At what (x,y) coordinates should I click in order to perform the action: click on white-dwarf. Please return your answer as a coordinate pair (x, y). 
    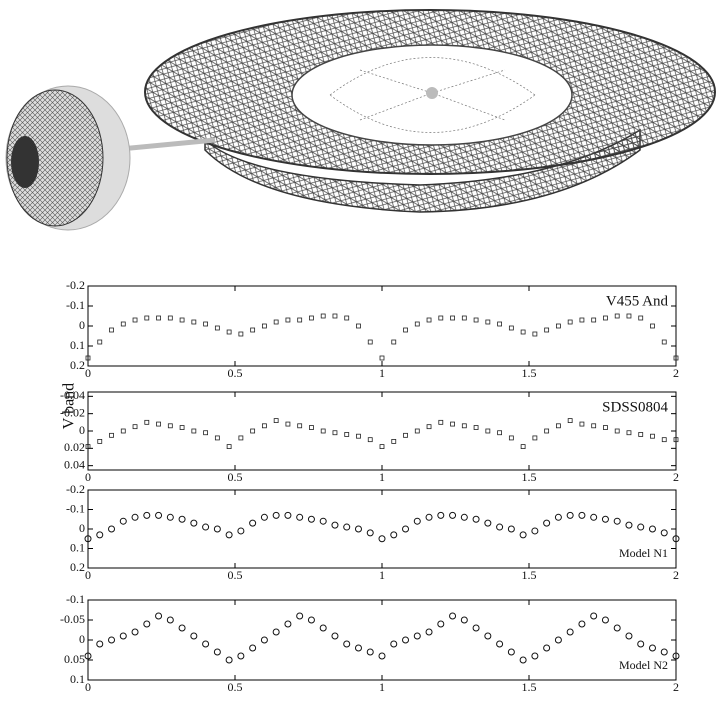
    Looking at the image, I should click on (432, 93).